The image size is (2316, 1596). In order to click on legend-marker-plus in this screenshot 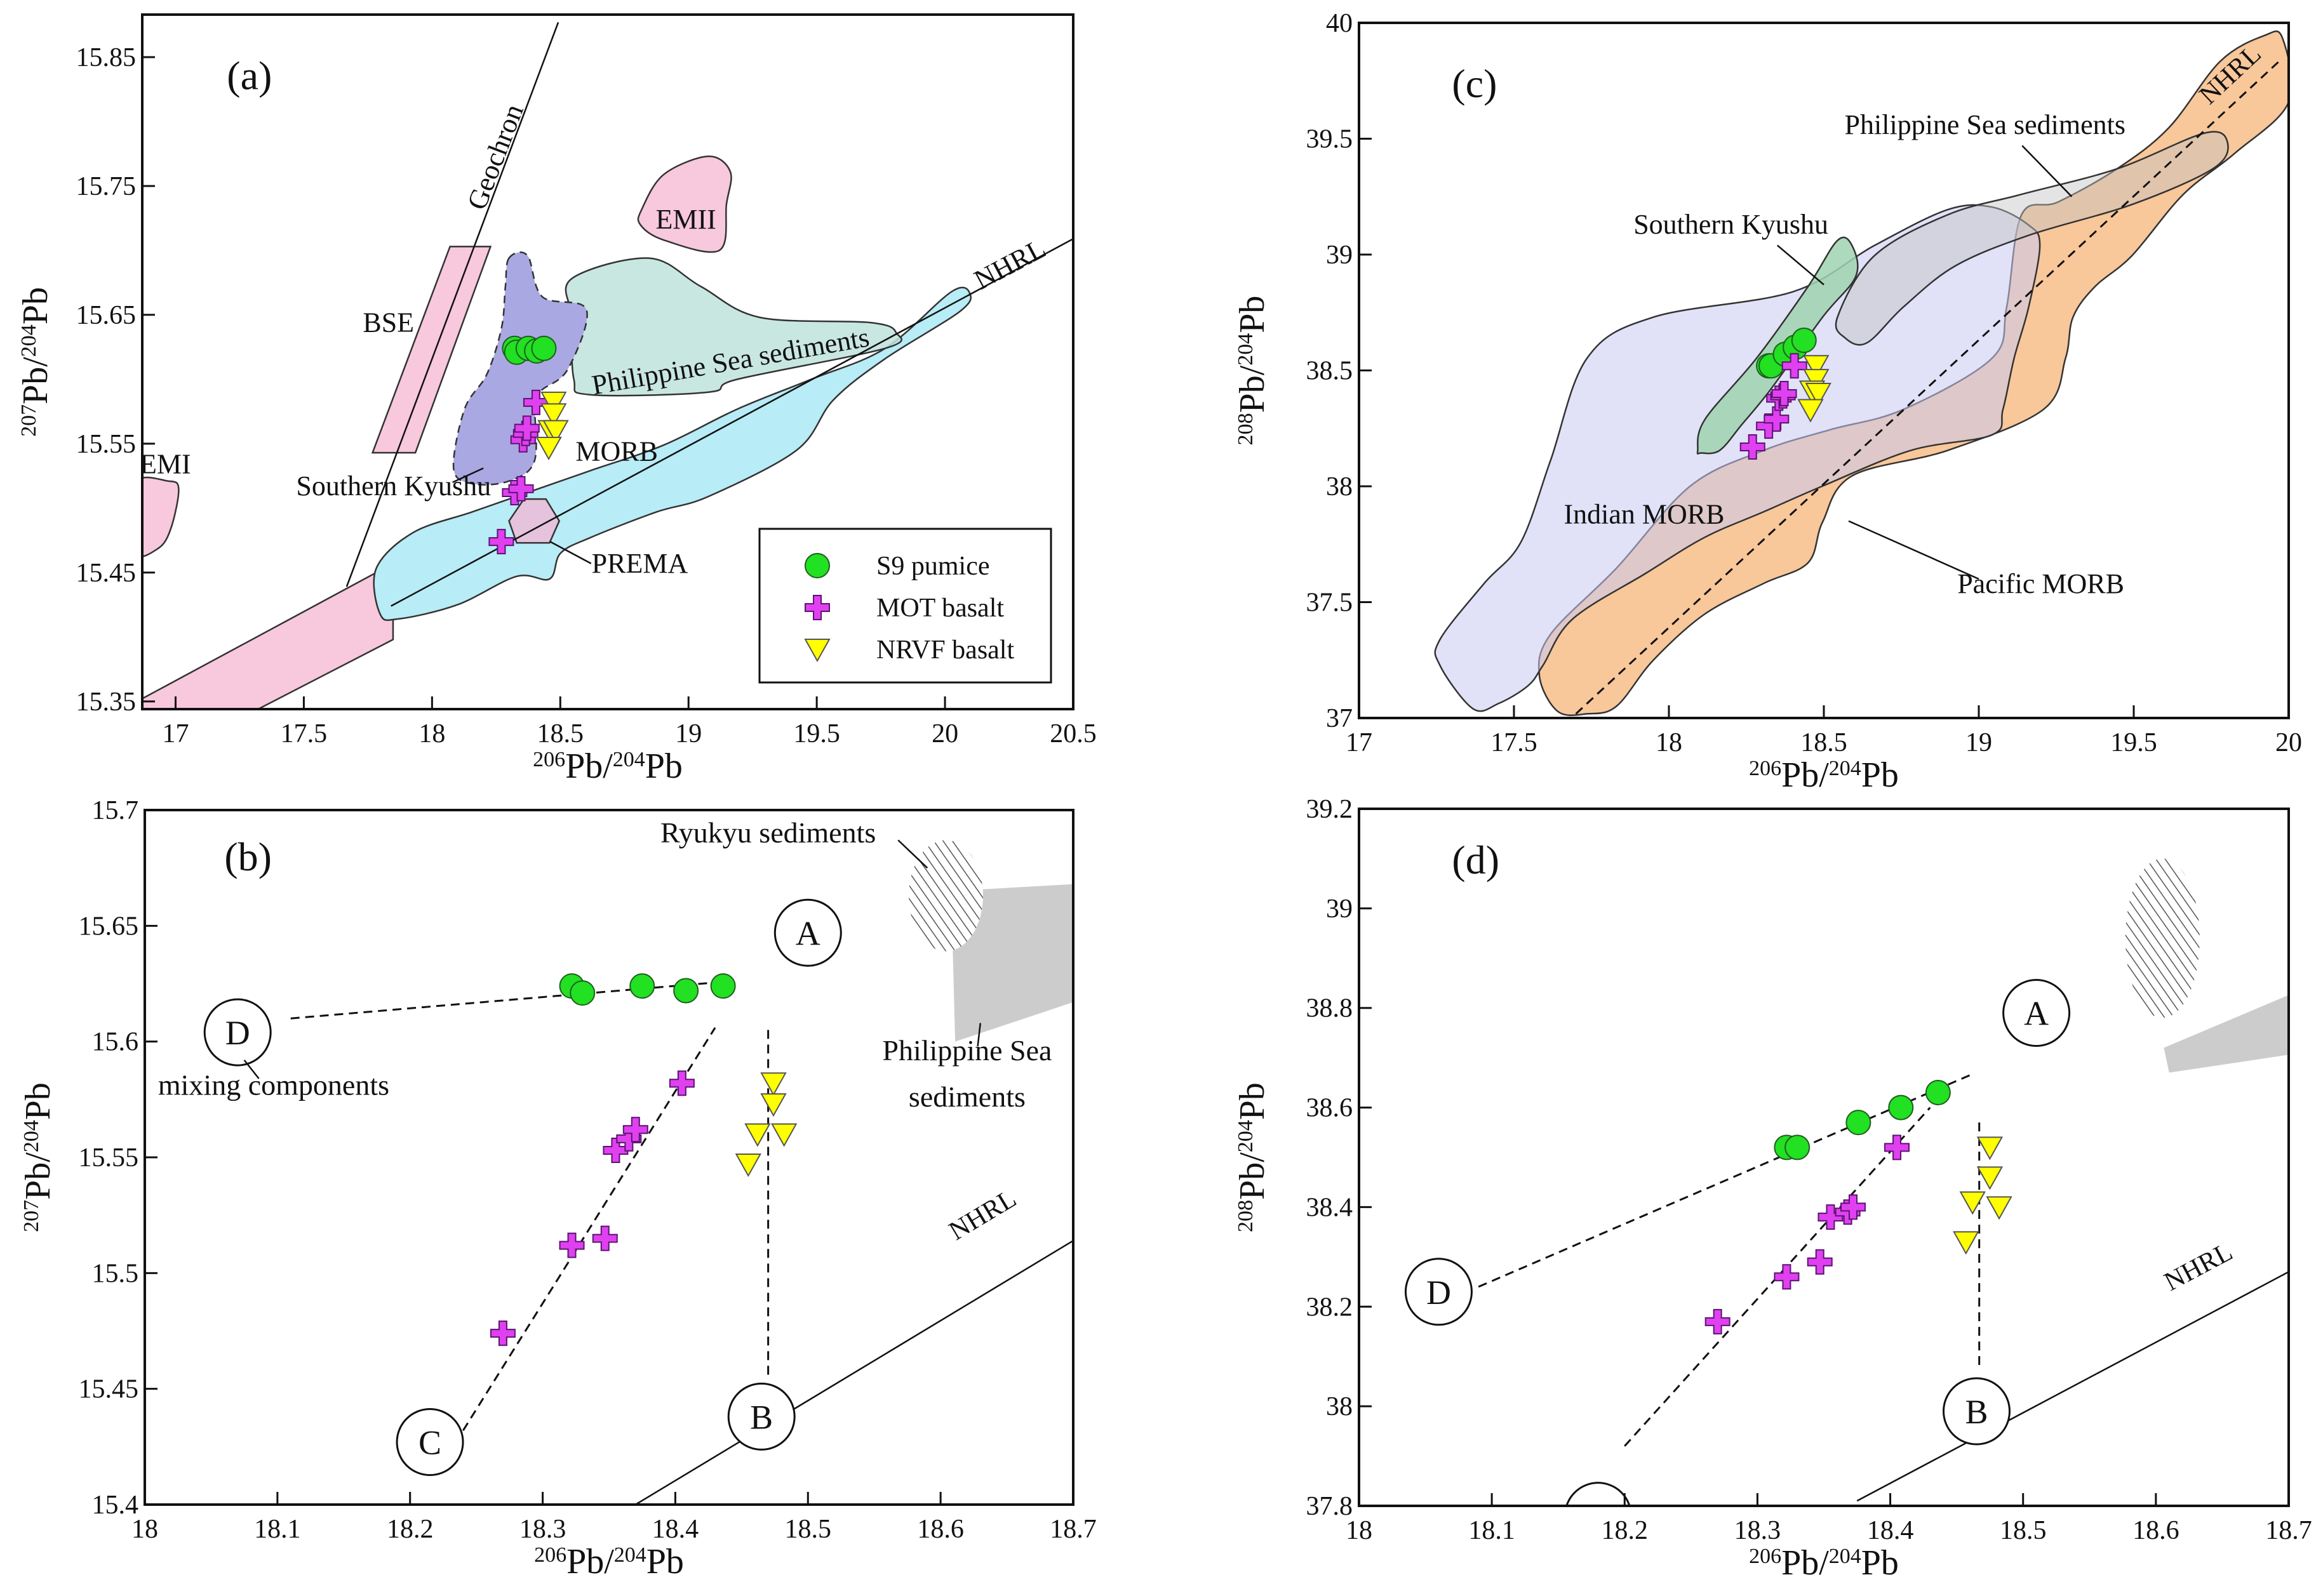, I will do `click(817, 607)`.